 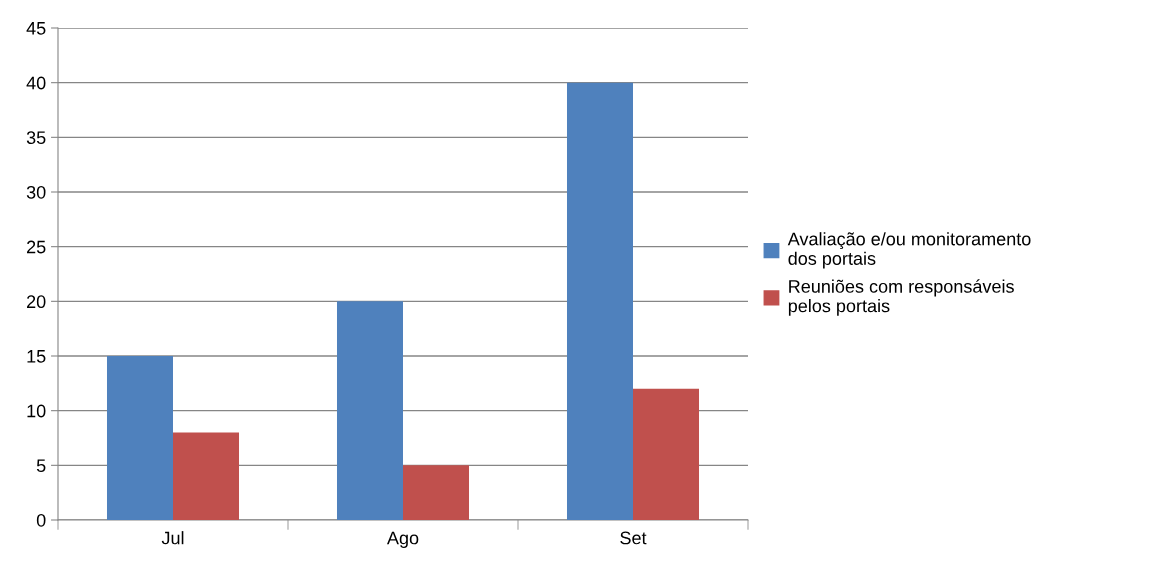 What do you see at coordinates (36, 83) in the screenshot?
I see `y-tick-label: 40` at bounding box center [36, 83].